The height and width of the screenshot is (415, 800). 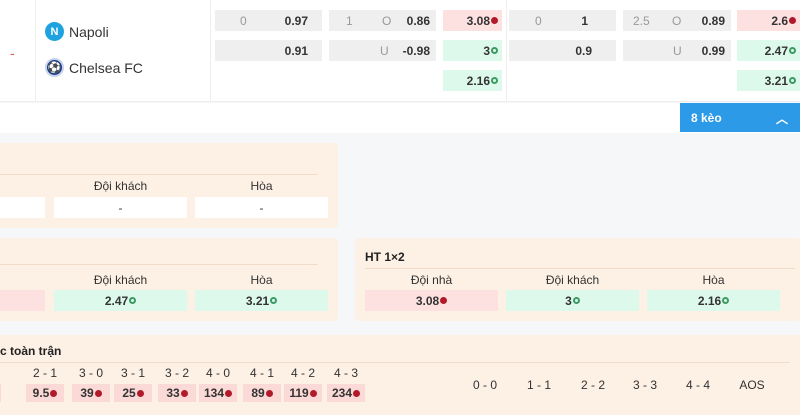 What do you see at coordinates (677, 20) in the screenshot?
I see `ht-ou-over: 2.5 O 0.89` at bounding box center [677, 20].